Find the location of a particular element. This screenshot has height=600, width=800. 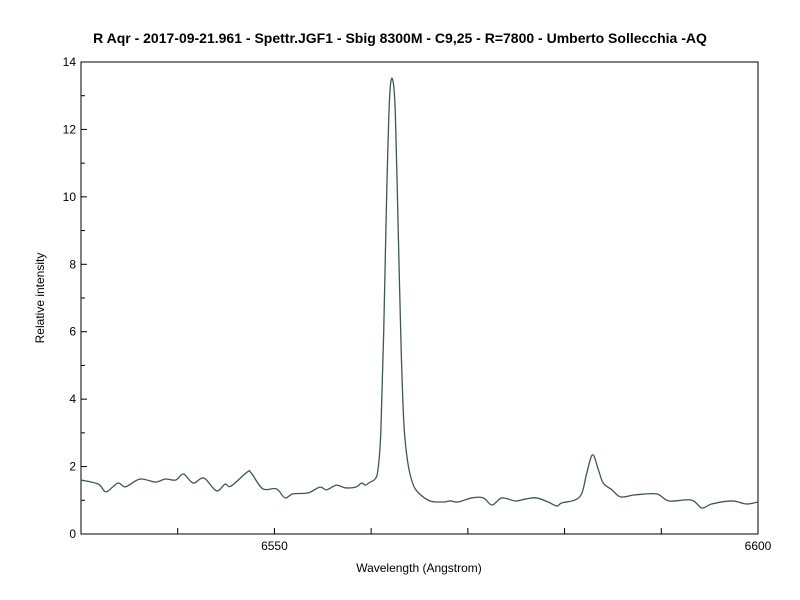

y-tick-label: 10 is located at coordinates (70, 197).